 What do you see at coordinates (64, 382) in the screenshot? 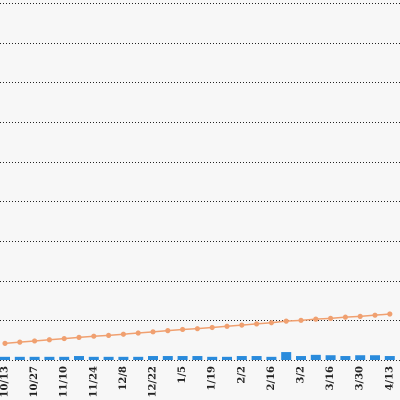
I see `x-tick-label: 11/10` at bounding box center [64, 382].